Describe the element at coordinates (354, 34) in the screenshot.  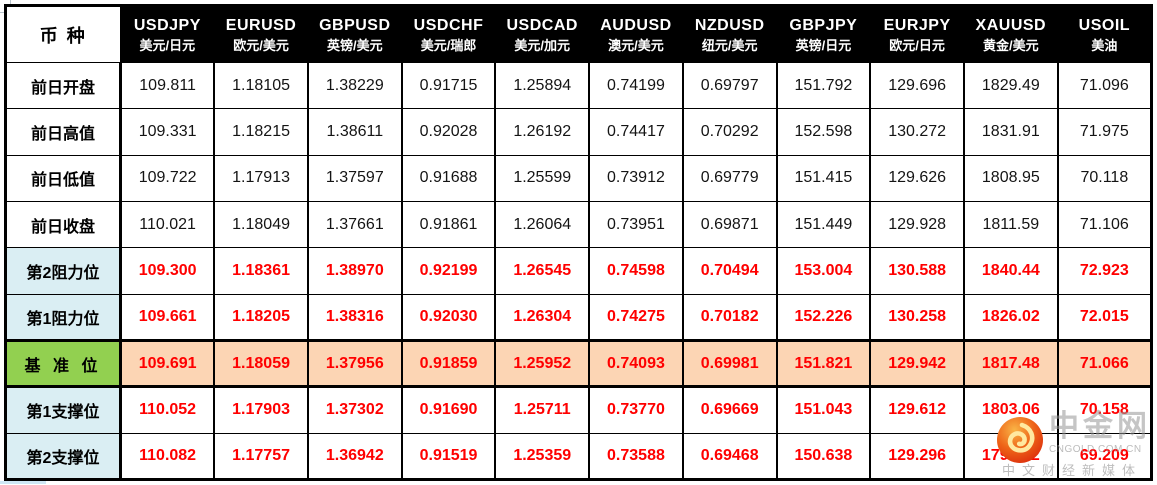
I see `column-header-gbpusd: GBPUSD 英镑/美元` at that location.